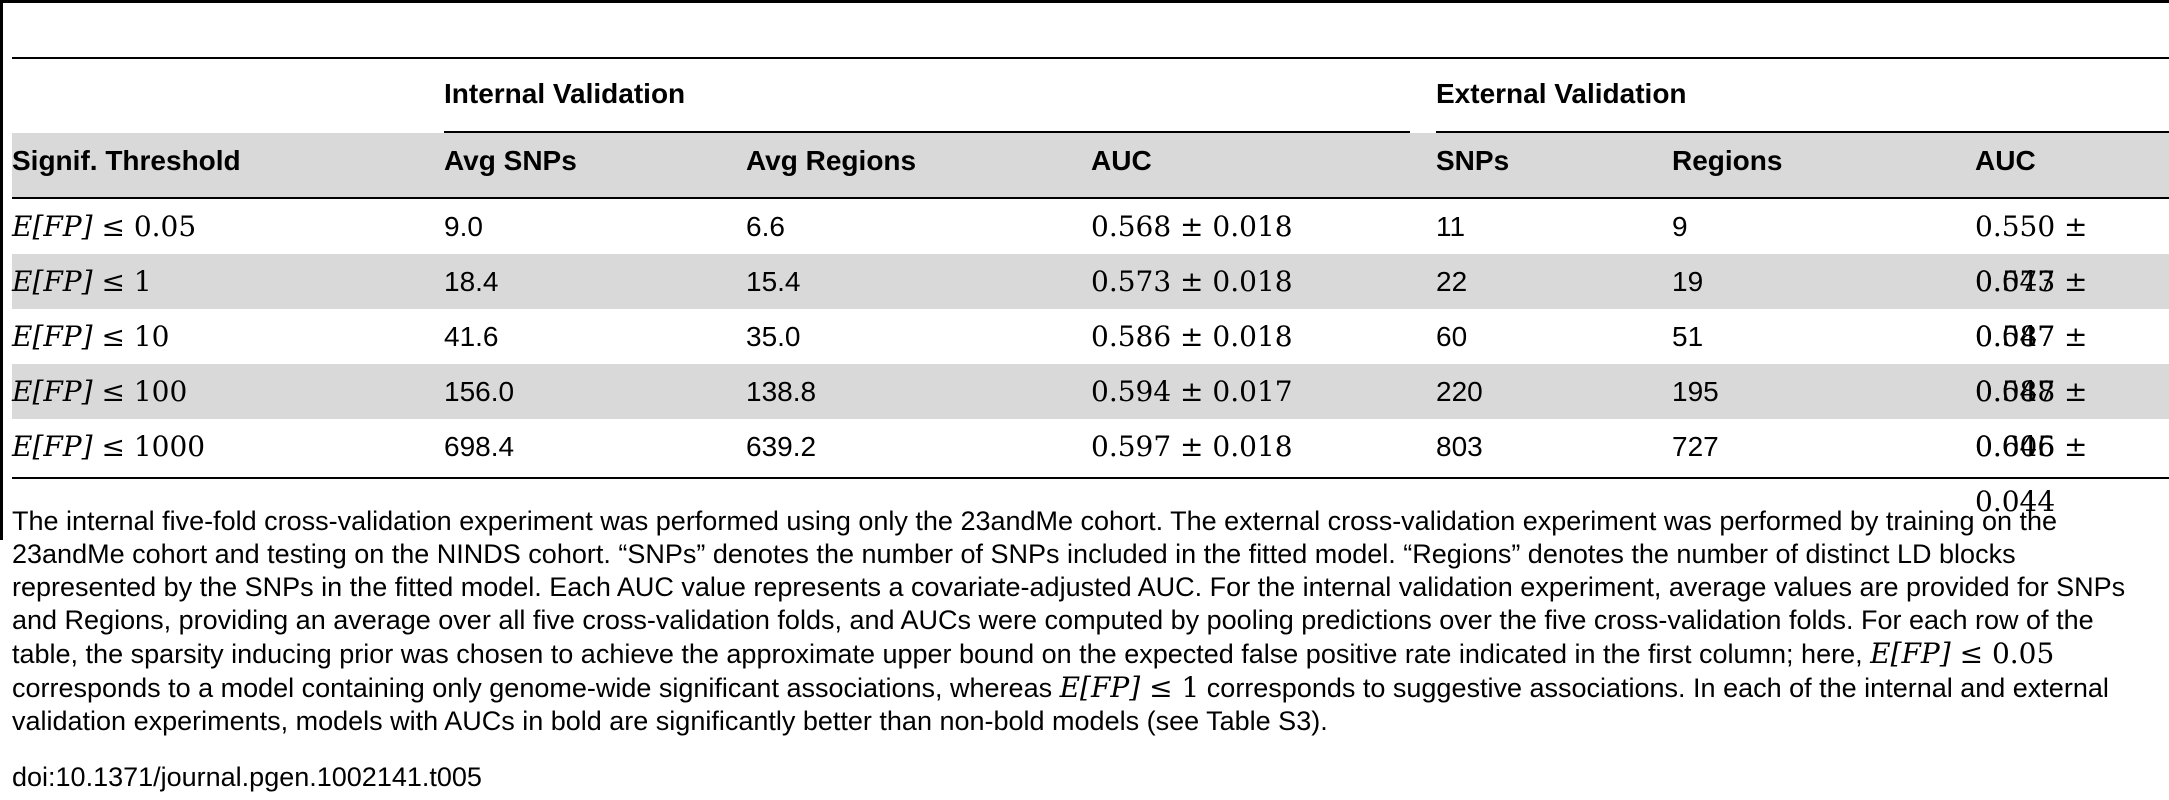 The width and height of the screenshot is (2169, 800). What do you see at coordinates (1688, 281) in the screenshot?
I see `regions-cell: 19` at bounding box center [1688, 281].